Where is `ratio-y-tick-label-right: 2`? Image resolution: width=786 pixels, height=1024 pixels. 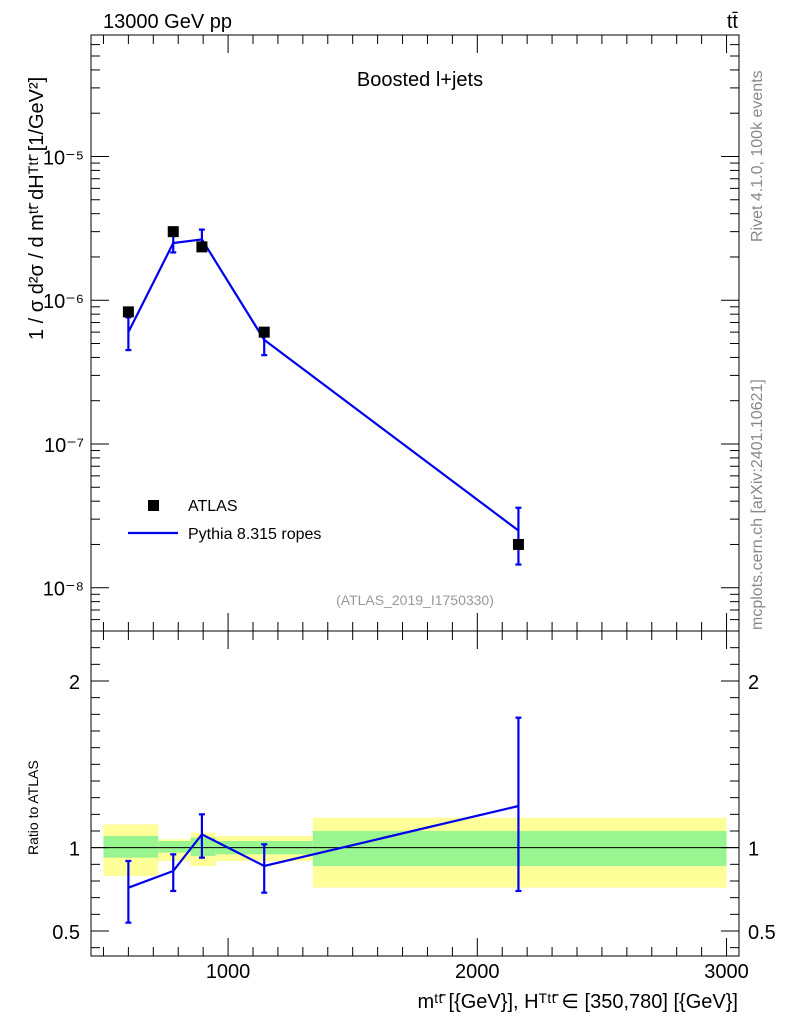 ratio-y-tick-label-right: 2 is located at coordinates (753, 683).